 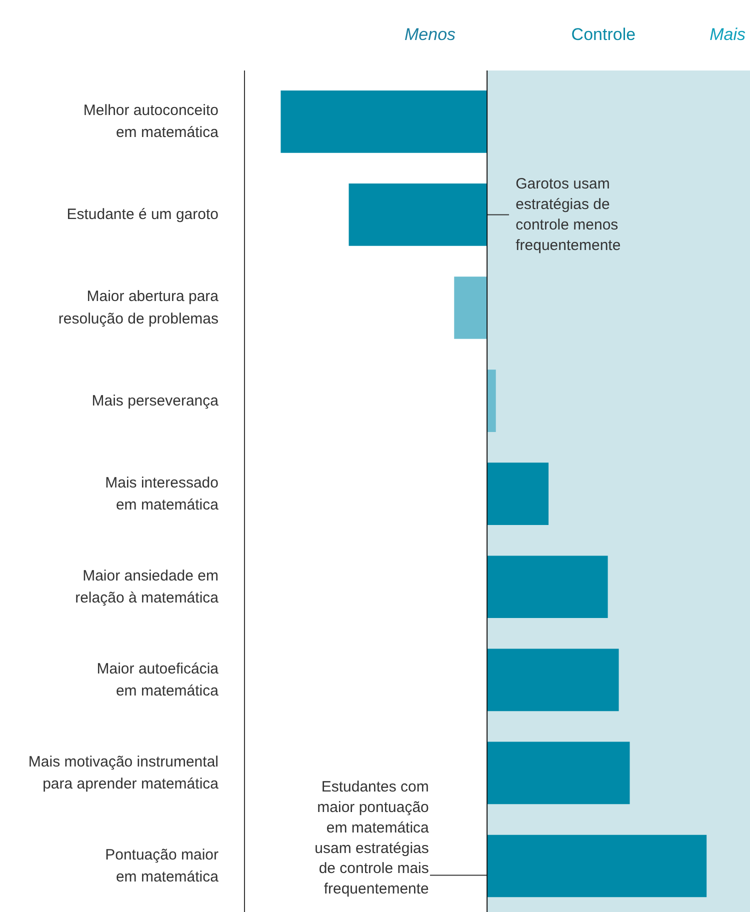 What do you see at coordinates (147, 586) in the screenshot?
I see `y-tick-label: Maior ansiedade em relação à matemática` at bounding box center [147, 586].